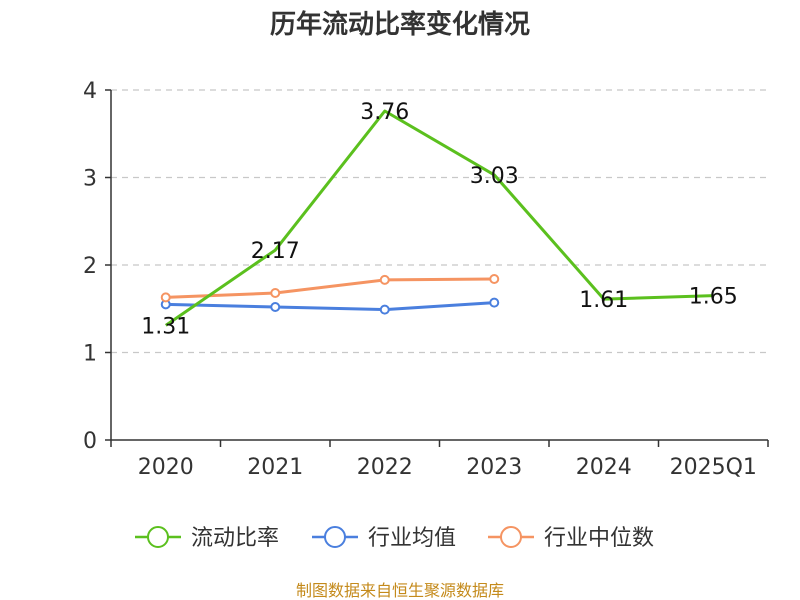 This screenshot has height=600, width=800. What do you see at coordinates (400, 590) in the screenshot?
I see `source-footer: 制图数据来自恒生聚源数据库` at bounding box center [400, 590].